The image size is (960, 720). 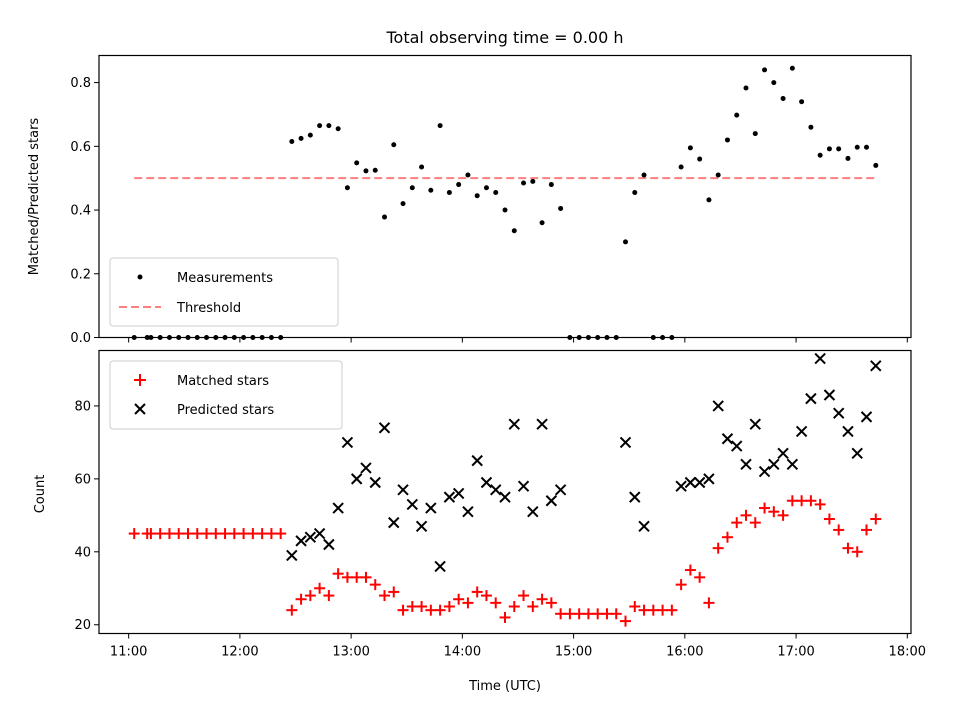 I want to click on top-x-axis, so click(x=518, y=340).